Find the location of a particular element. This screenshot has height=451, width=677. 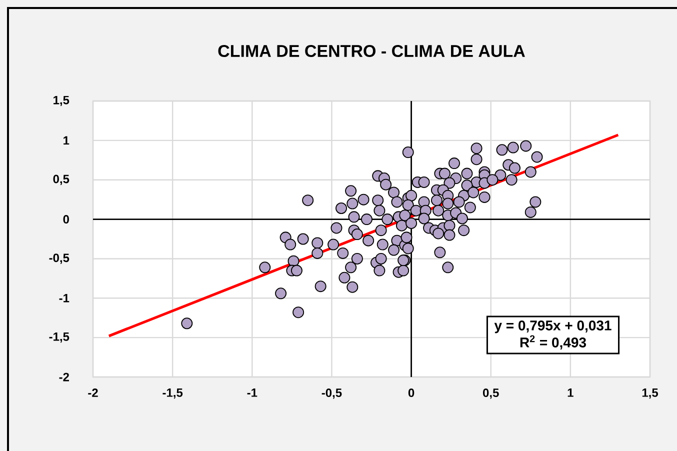

y-tick-label: -1,5 is located at coordinates (59, 337).